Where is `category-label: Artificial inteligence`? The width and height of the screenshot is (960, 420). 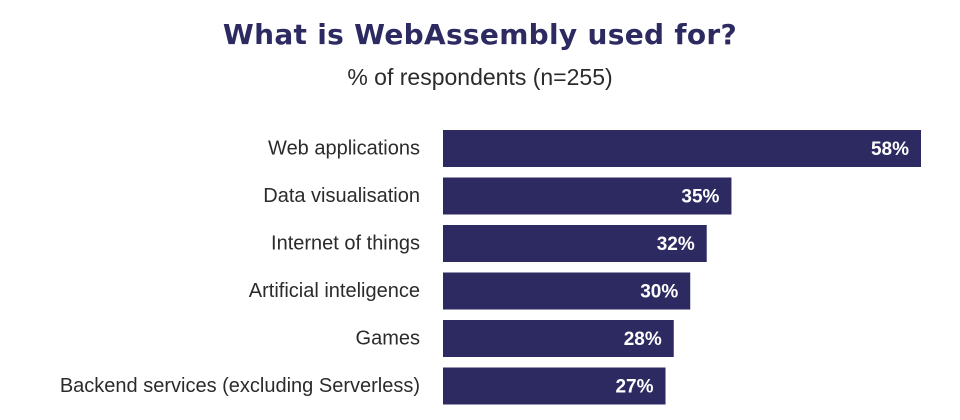 category-label: Artificial inteligence is located at coordinates (334, 291).